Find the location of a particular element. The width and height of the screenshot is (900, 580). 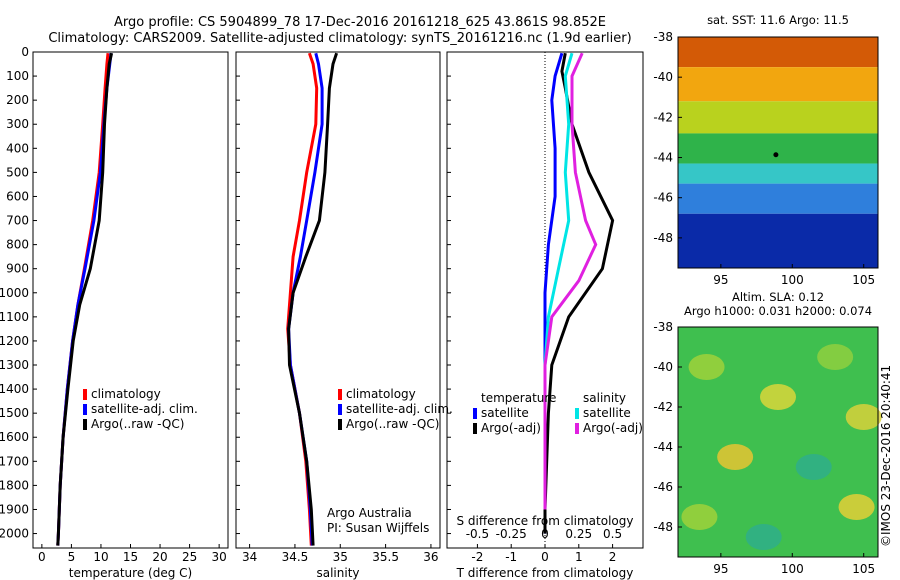

y-tick-label: 100 is located at coordinates (17, 76).